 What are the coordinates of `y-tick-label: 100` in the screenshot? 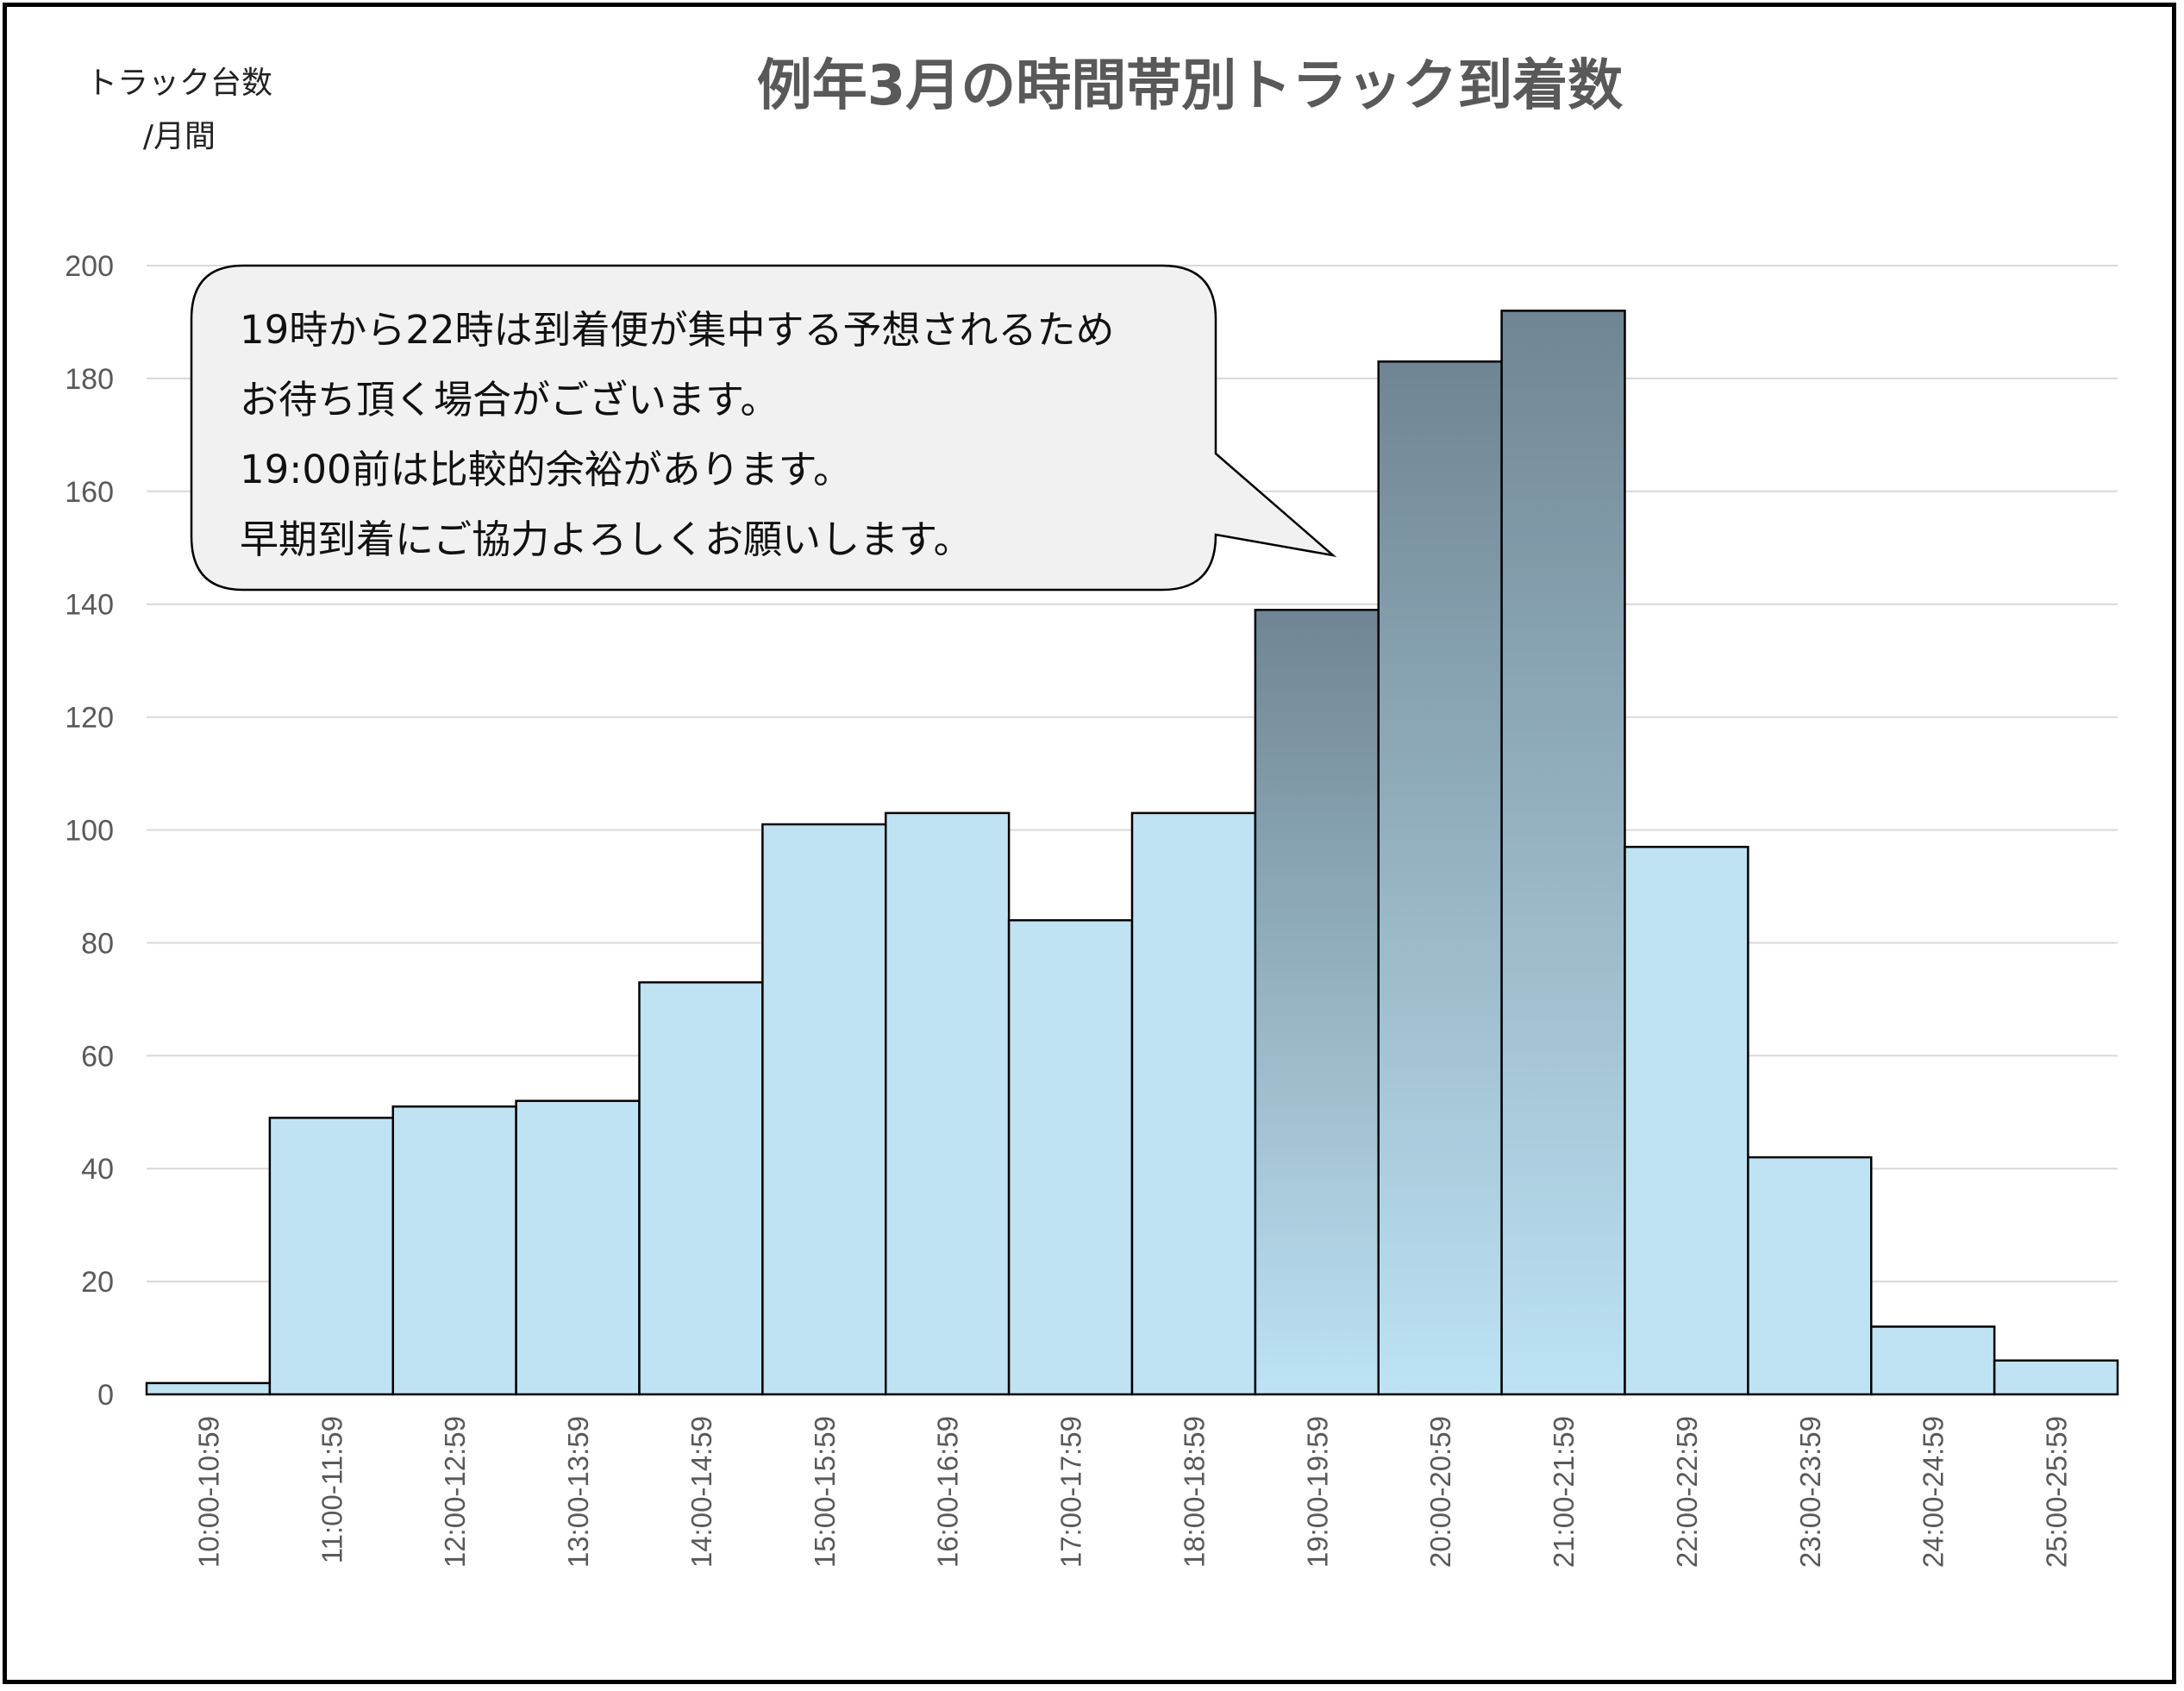 It's located at (90, 831).